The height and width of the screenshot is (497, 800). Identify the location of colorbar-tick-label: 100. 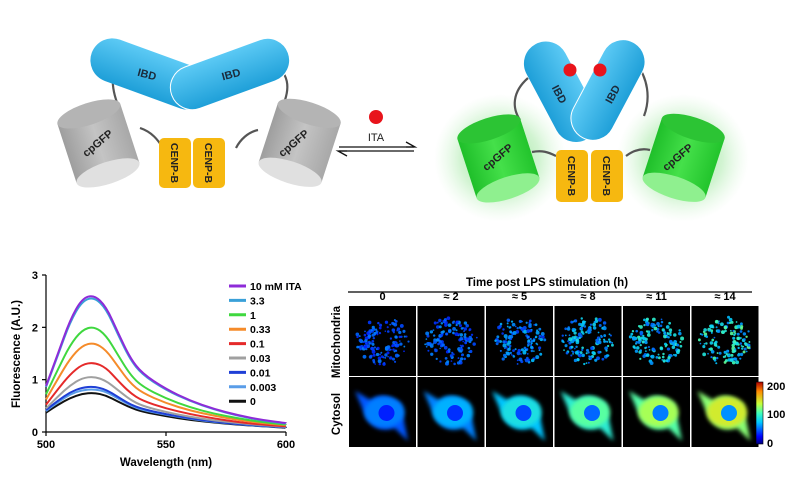
(776, 415).